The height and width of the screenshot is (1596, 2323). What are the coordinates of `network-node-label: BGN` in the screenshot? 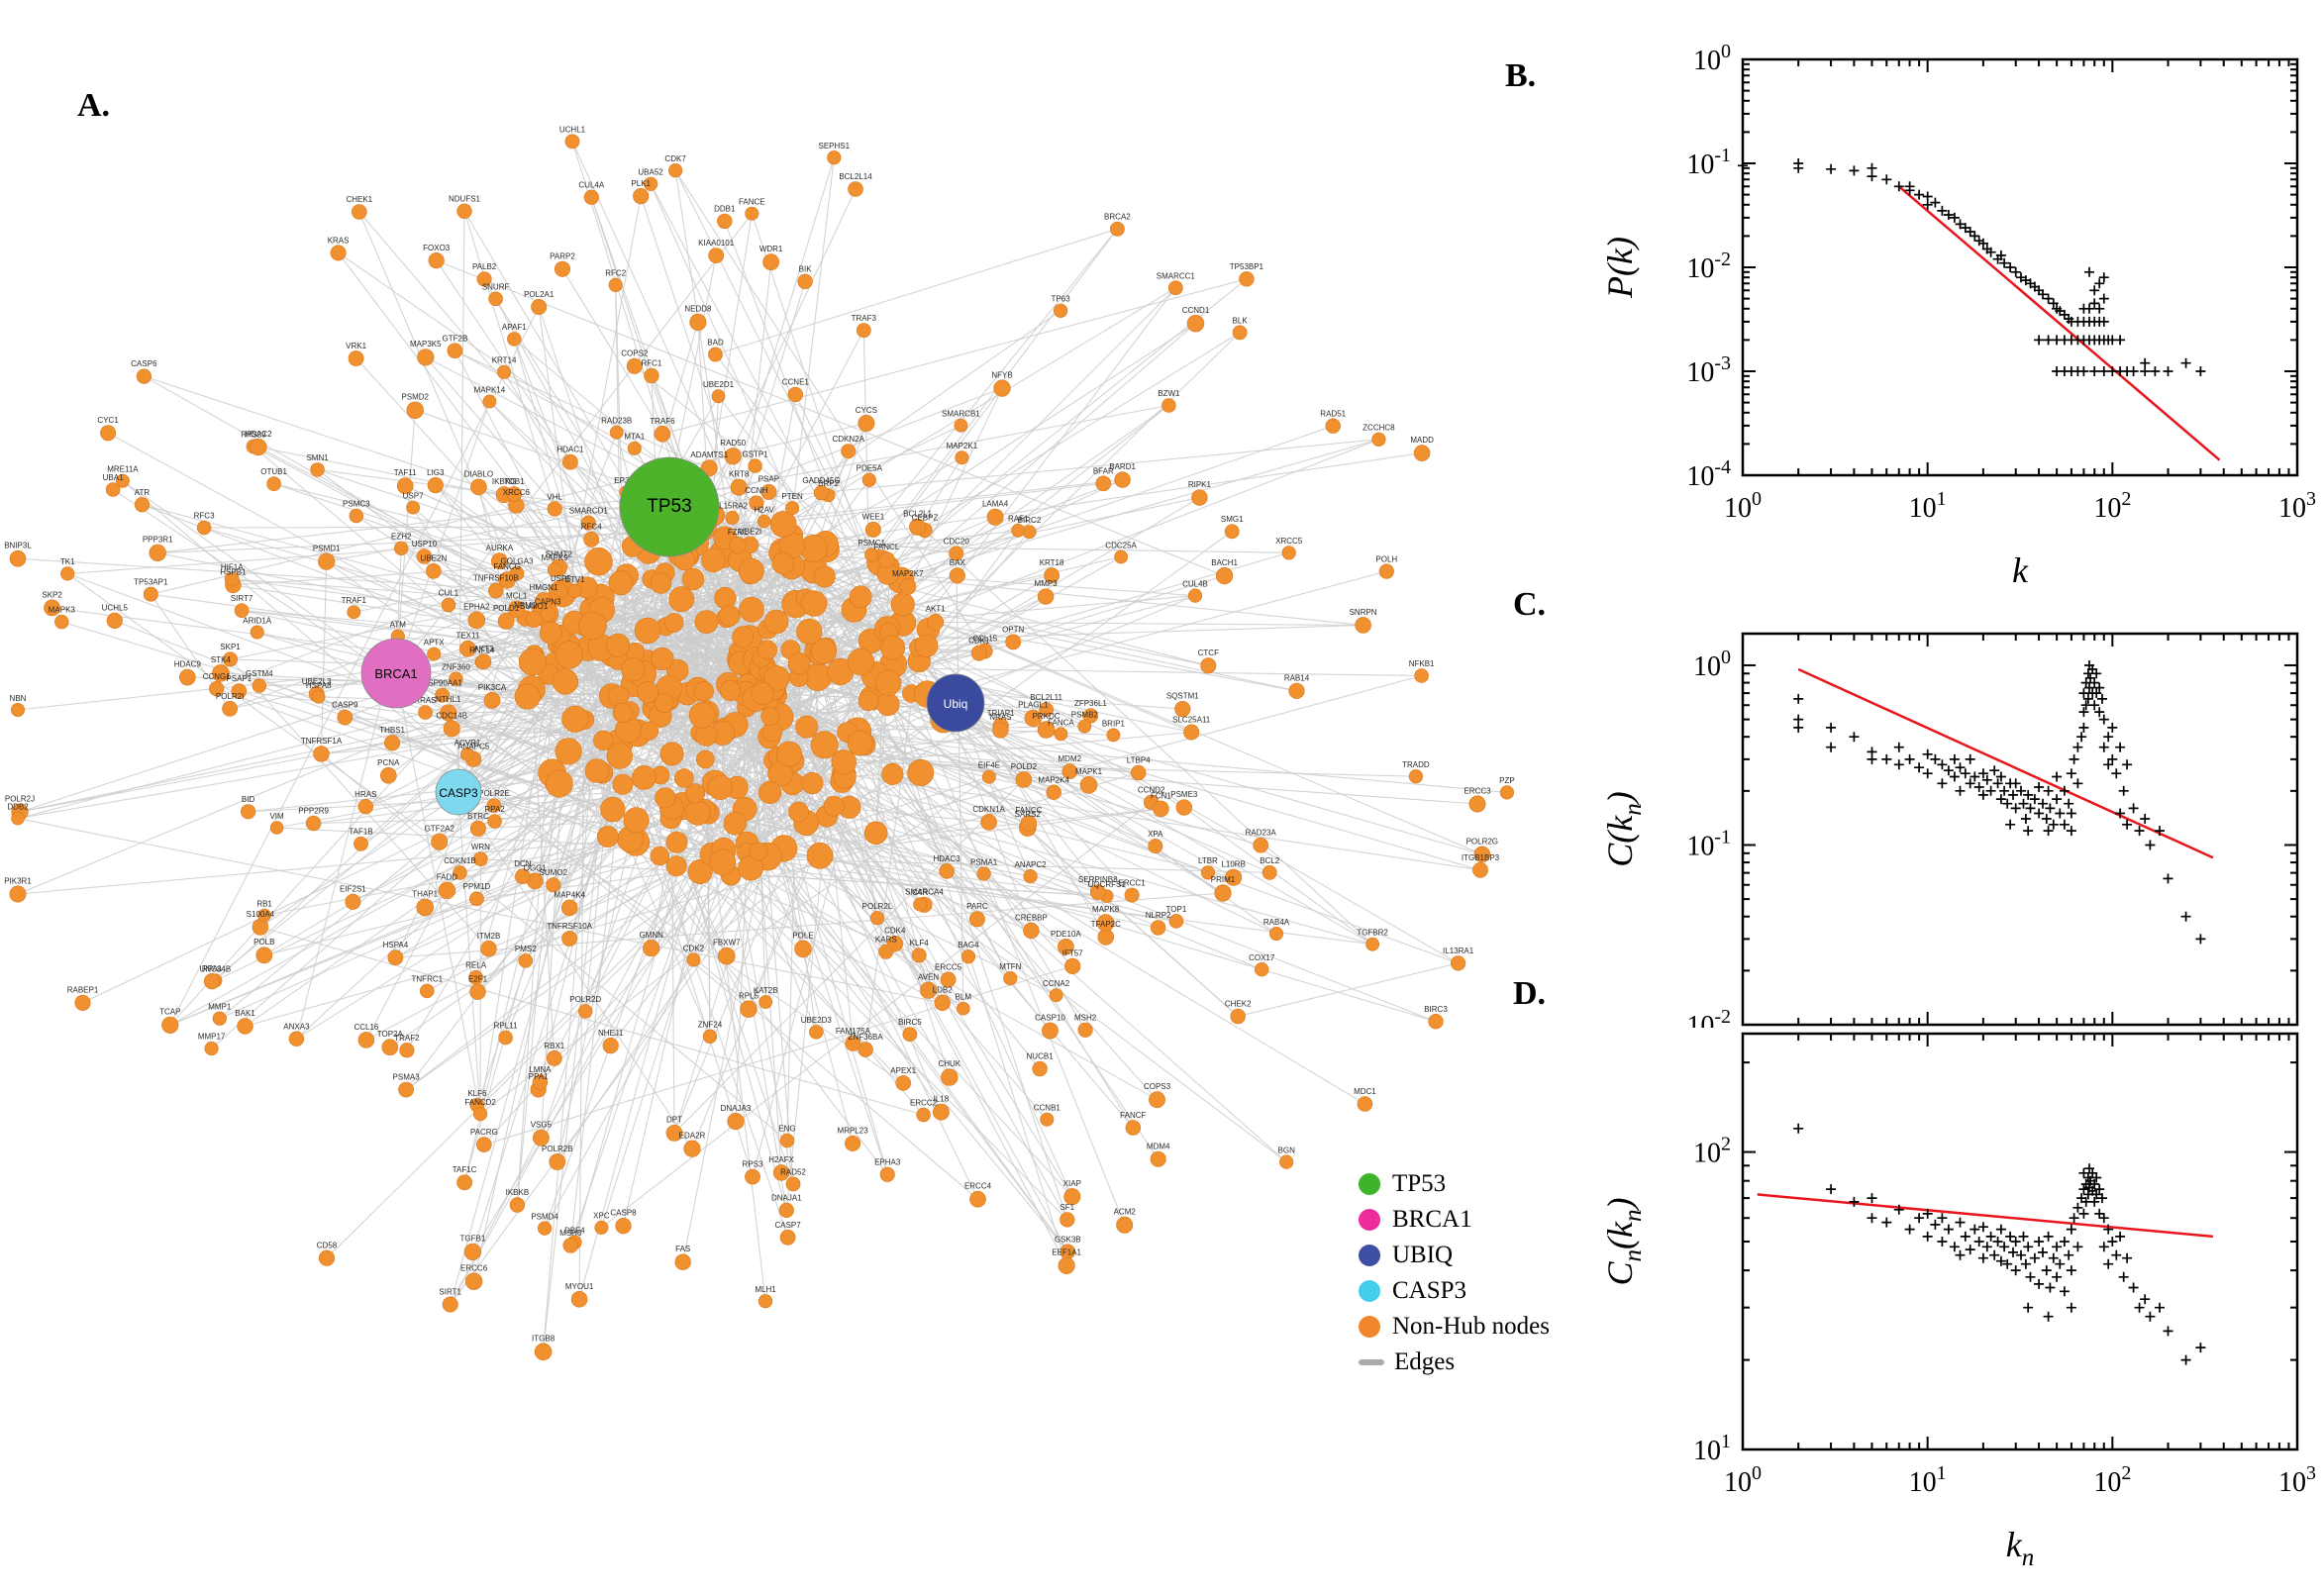 It's located at (1287, 1150).